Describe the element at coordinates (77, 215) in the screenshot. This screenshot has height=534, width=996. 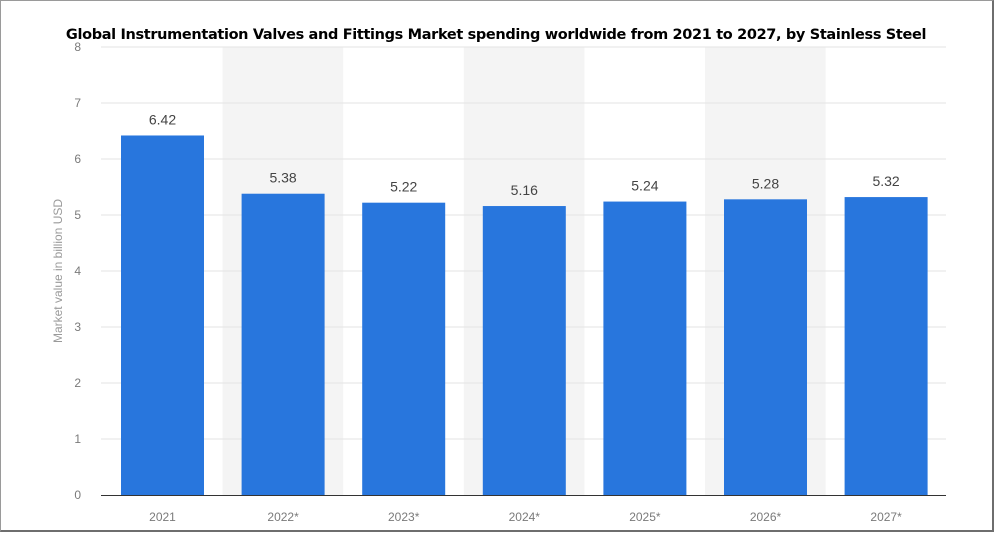
I see `y-tick-label: 5` at that location.